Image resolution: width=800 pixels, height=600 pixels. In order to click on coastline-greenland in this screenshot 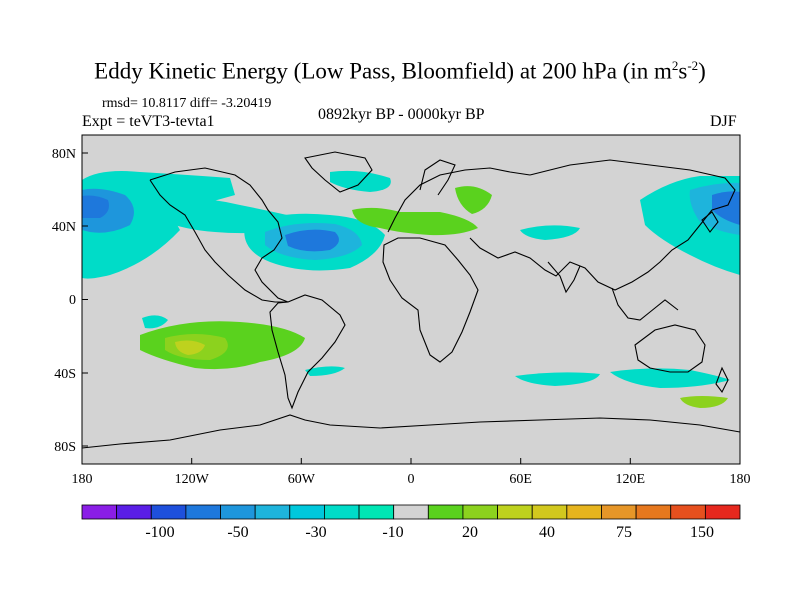, I will do `click(338, 172)`.